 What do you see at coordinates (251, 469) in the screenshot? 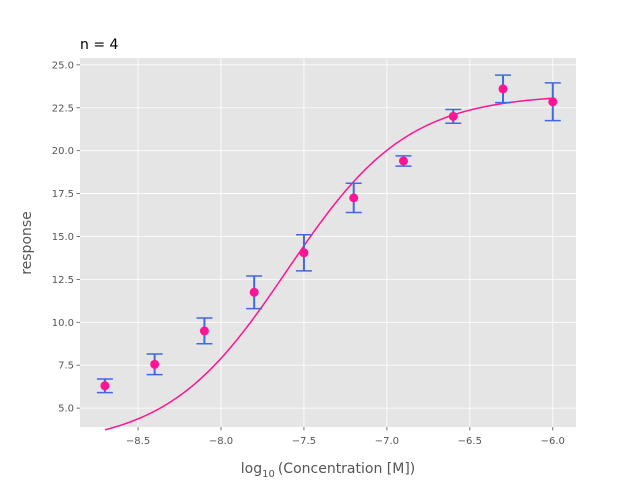
I see `x-axis-label-base: log` at bounding box center [251, 469].